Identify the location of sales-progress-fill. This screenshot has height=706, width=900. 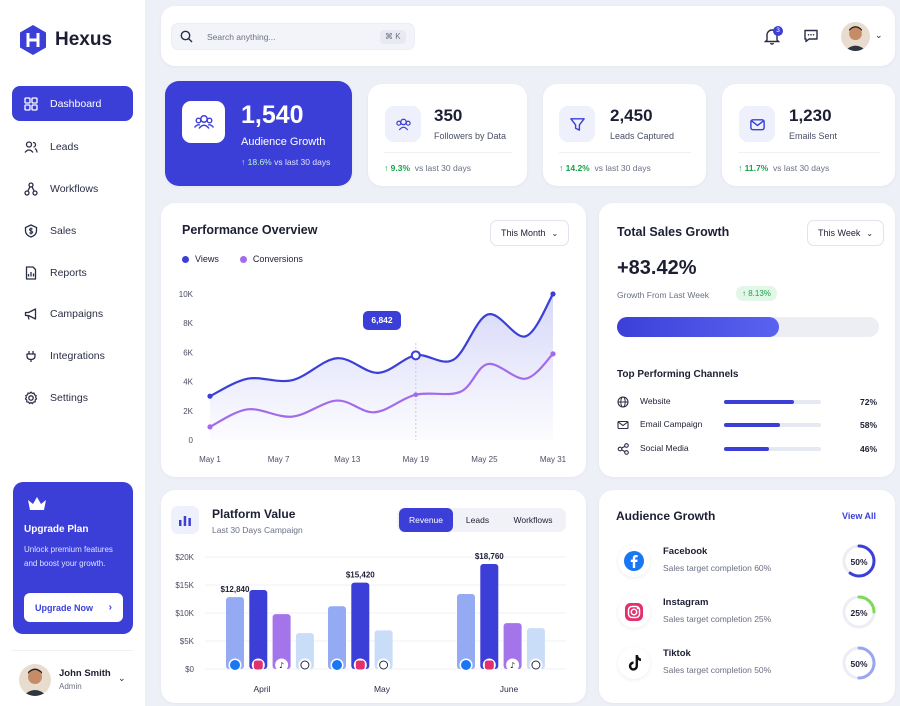
(698, 327).